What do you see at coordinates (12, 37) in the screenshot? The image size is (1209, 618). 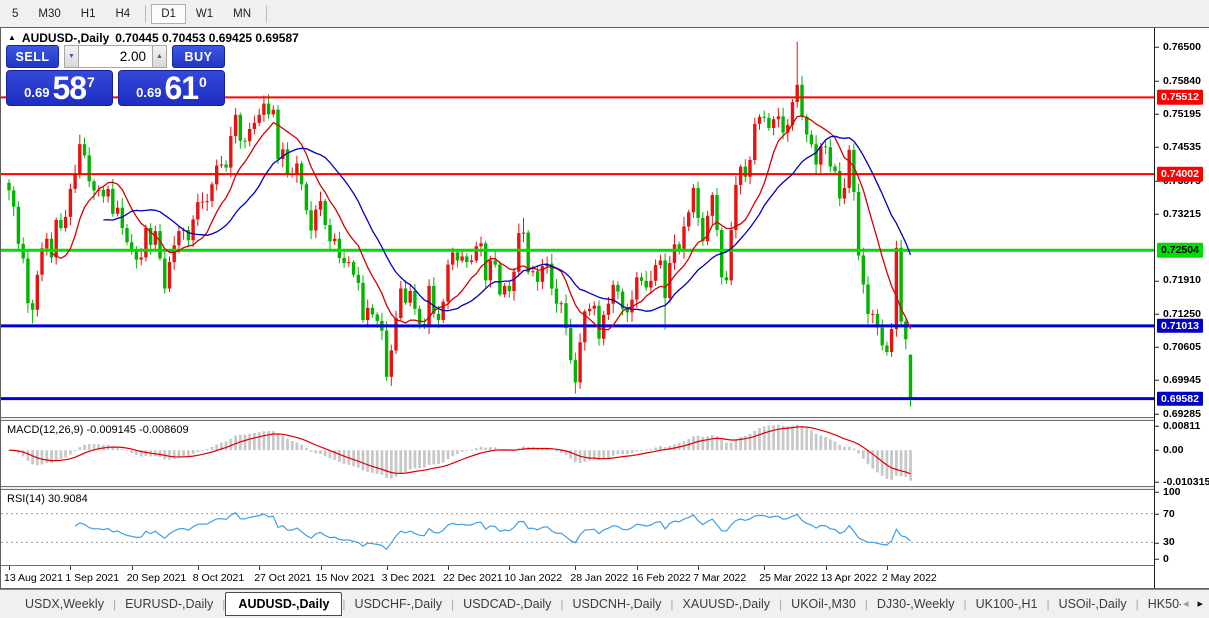 I see `collapse-arrow-icon: ▲` at bounding box center [12, 37].